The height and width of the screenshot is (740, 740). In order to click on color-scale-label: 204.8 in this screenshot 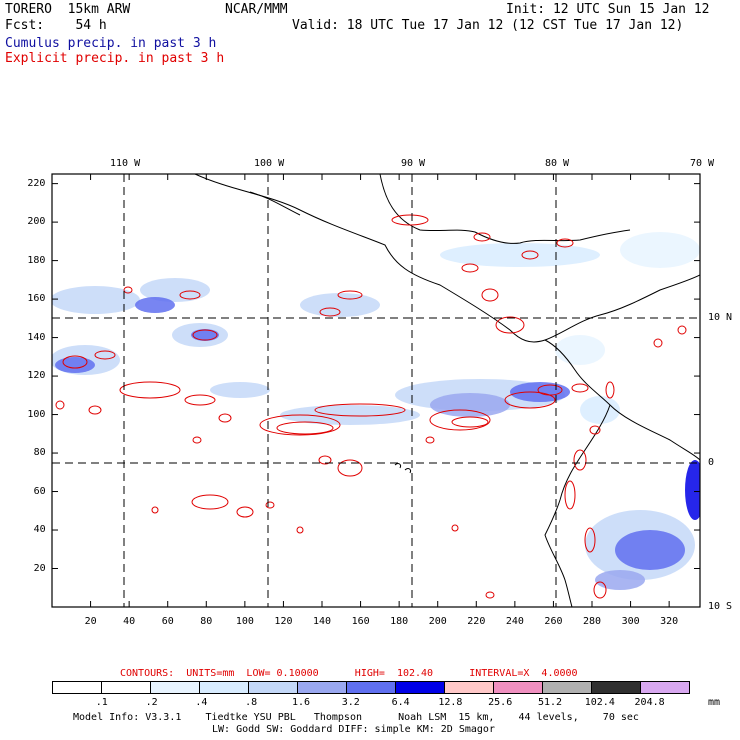, I will do `click(649, 702)`.